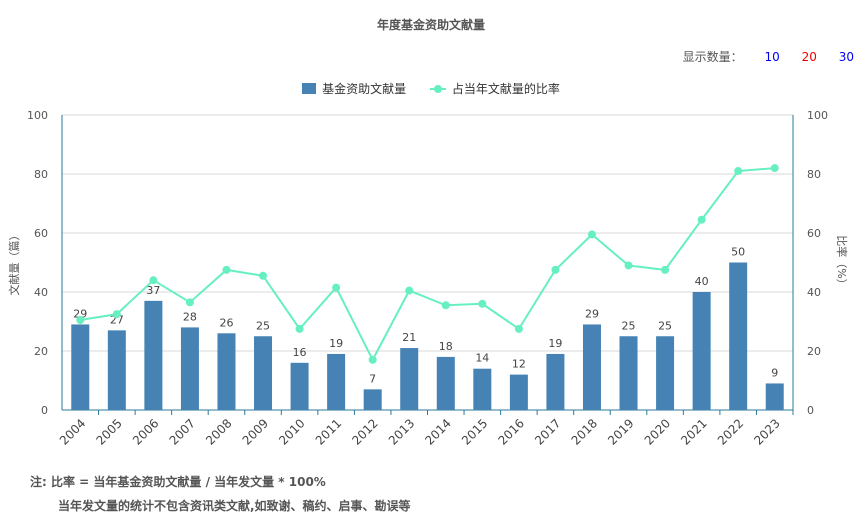  What do you see at coordinates (14, 263) in the screenshot?
I see `y-axis-title: 文献量（篇）` at bounding box center [14, 263].